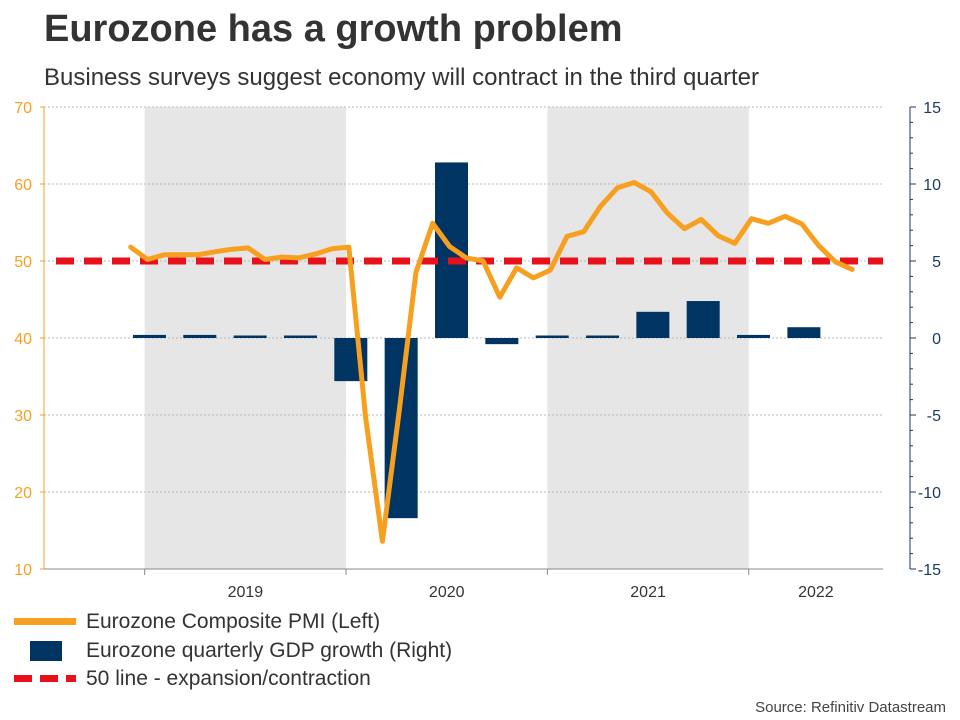 The height and width of the screenshot is (720, 960). I want to click on legend-item-pmi: Eurozone Composite PMI (Left), so click(197, 622).